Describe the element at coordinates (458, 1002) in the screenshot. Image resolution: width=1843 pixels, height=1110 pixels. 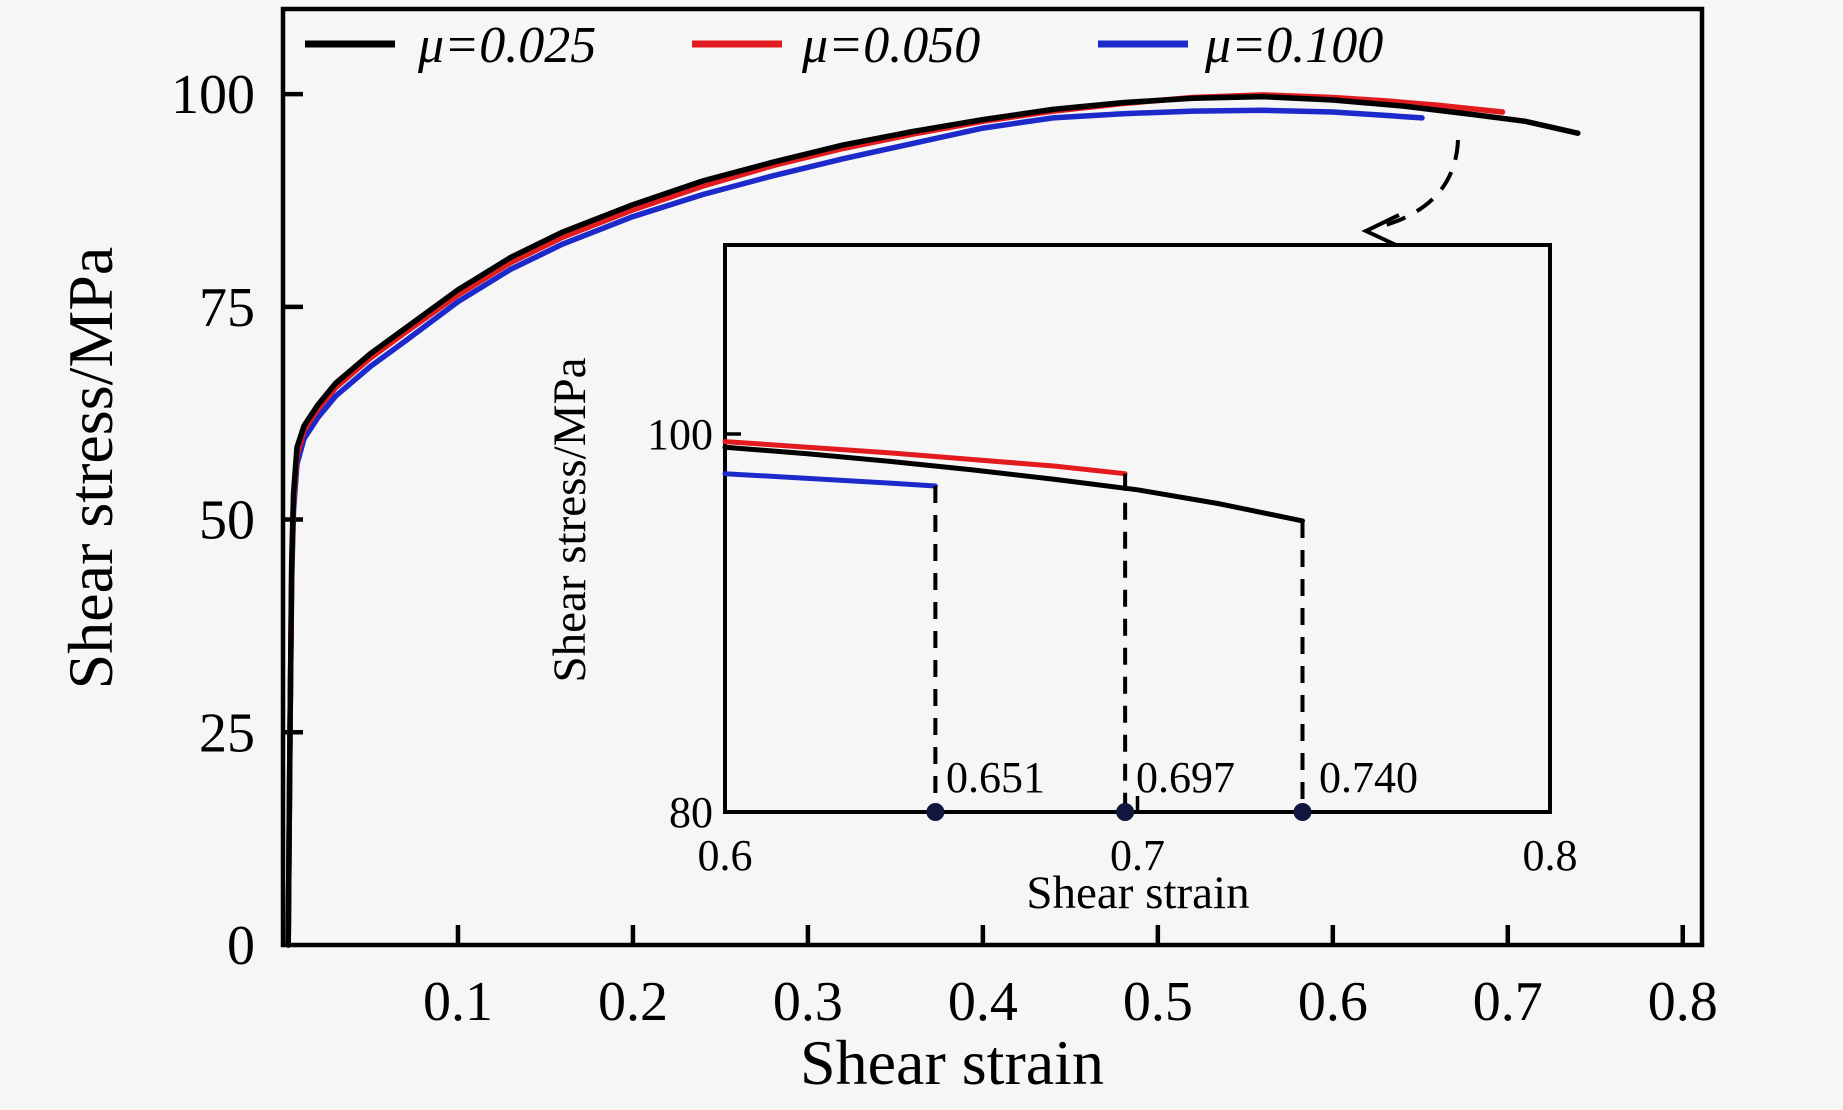
I see `main-x-tick-label: 0.1` at that location.